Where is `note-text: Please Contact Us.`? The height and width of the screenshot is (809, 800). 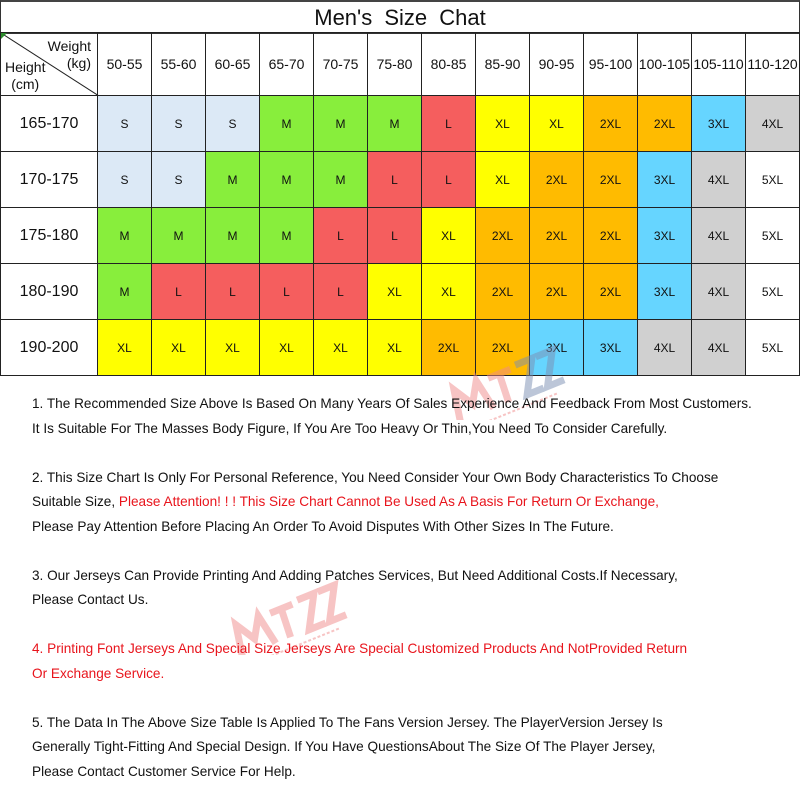
note-text: Please Contact Us. is located at coordinates (90, 599).